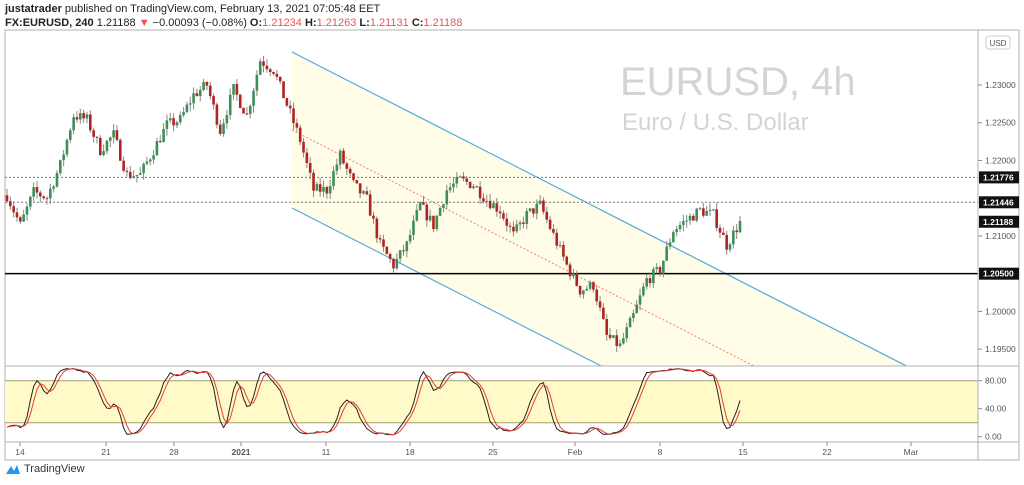 The image size is (1024, 485). Describe the element at coordinates (738, 82) in the screenshot. I see `watermark-symbol: EURUSD, 4h` at that location.